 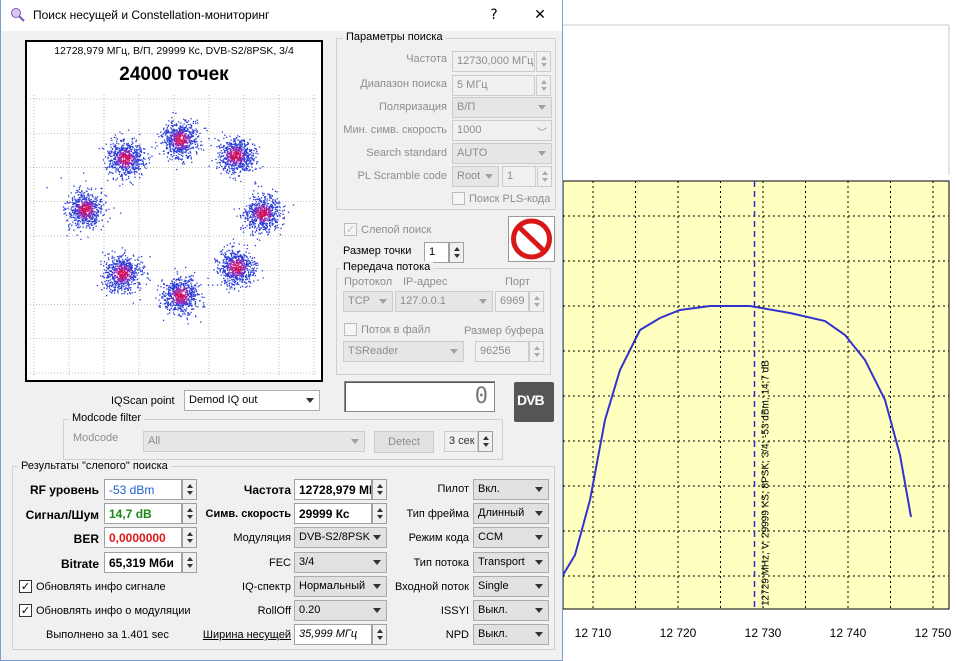 What do you see at coordinates (307, 562) in the screenshot?
I see `fec-value: 3/4` at bounding box center [307, 562].